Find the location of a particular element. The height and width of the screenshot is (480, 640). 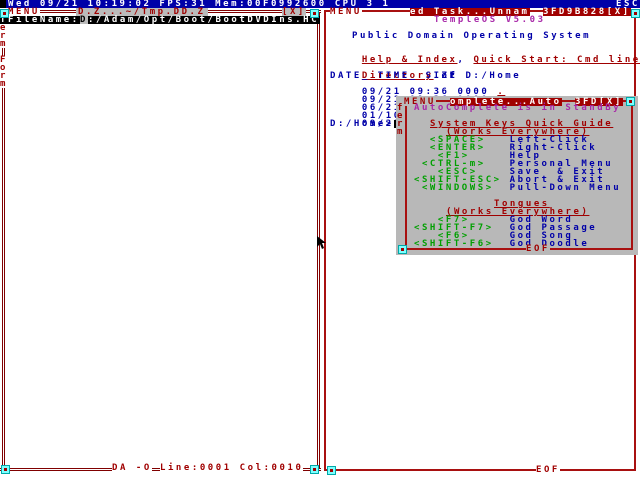

directory-row: Directory of D:/Home is located at coordinates (425, 72).